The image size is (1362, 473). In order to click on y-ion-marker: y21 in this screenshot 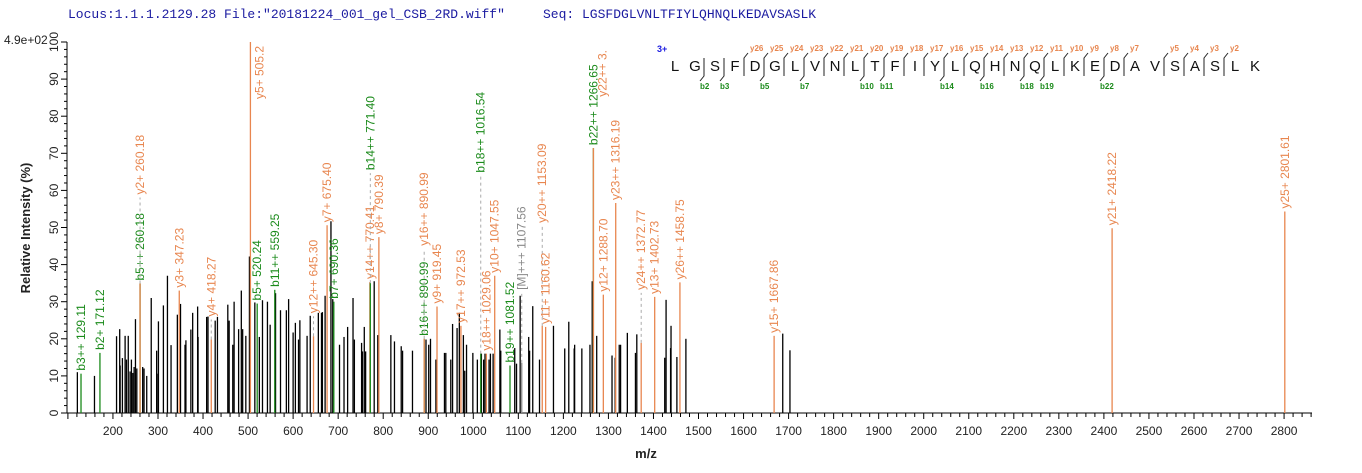, I will do `click(857, 48)`.